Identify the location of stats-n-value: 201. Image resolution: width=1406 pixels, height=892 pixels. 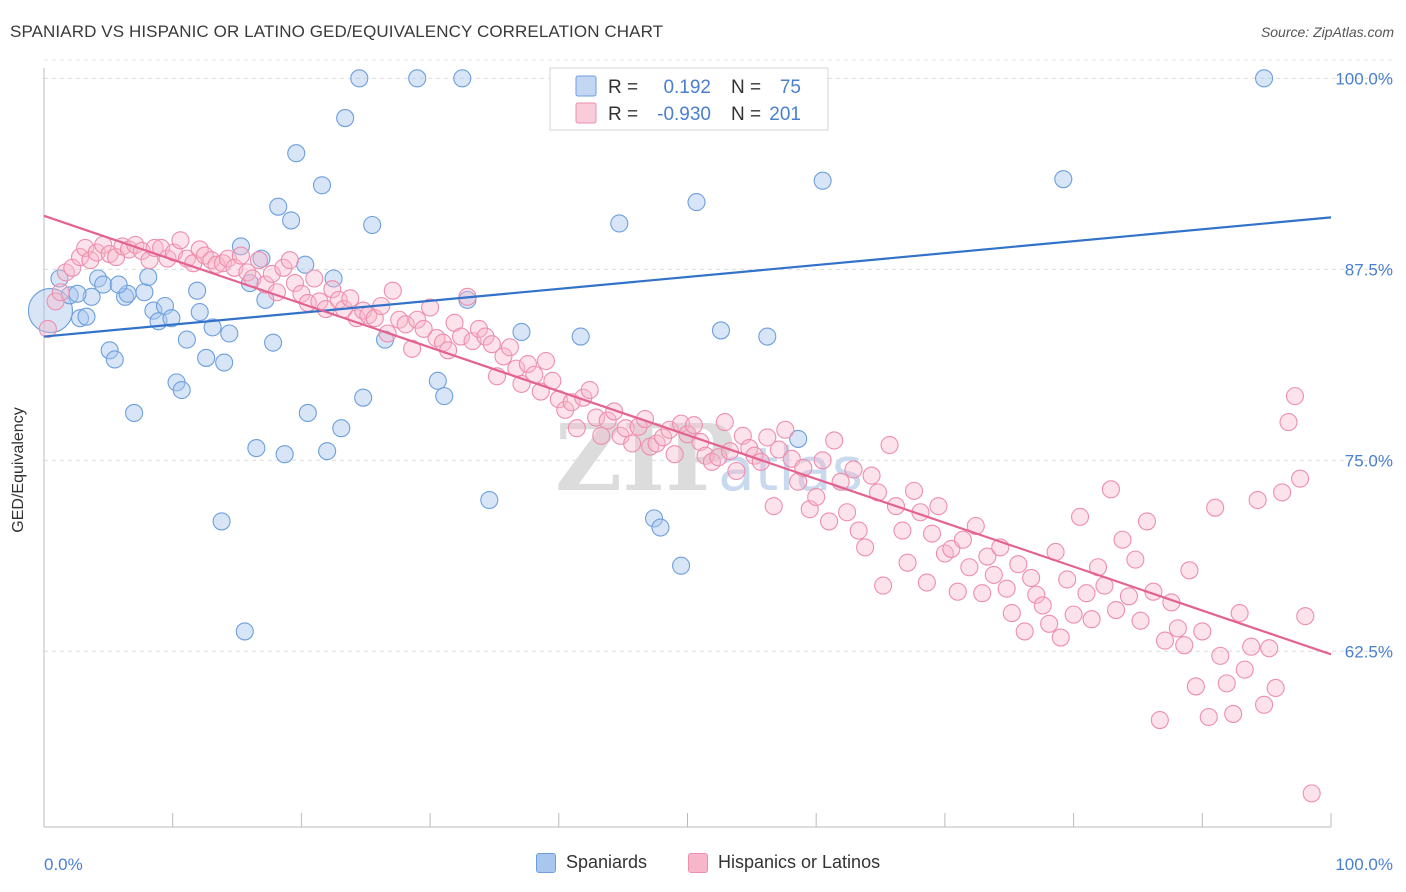
(785, 114).